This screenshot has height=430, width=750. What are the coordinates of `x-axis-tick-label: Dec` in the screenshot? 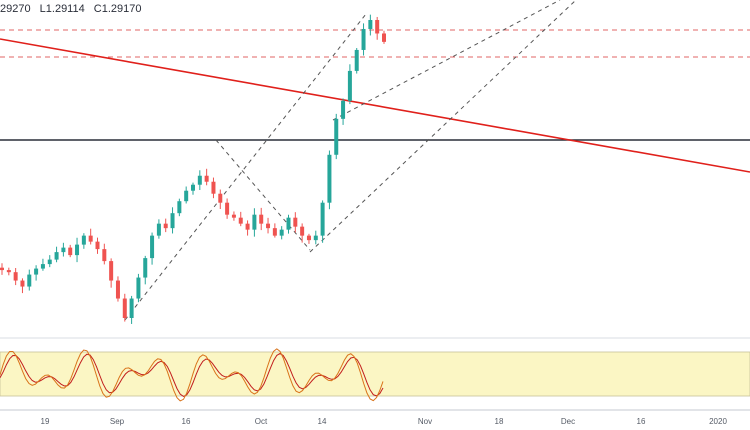 It's located at (568, 421).